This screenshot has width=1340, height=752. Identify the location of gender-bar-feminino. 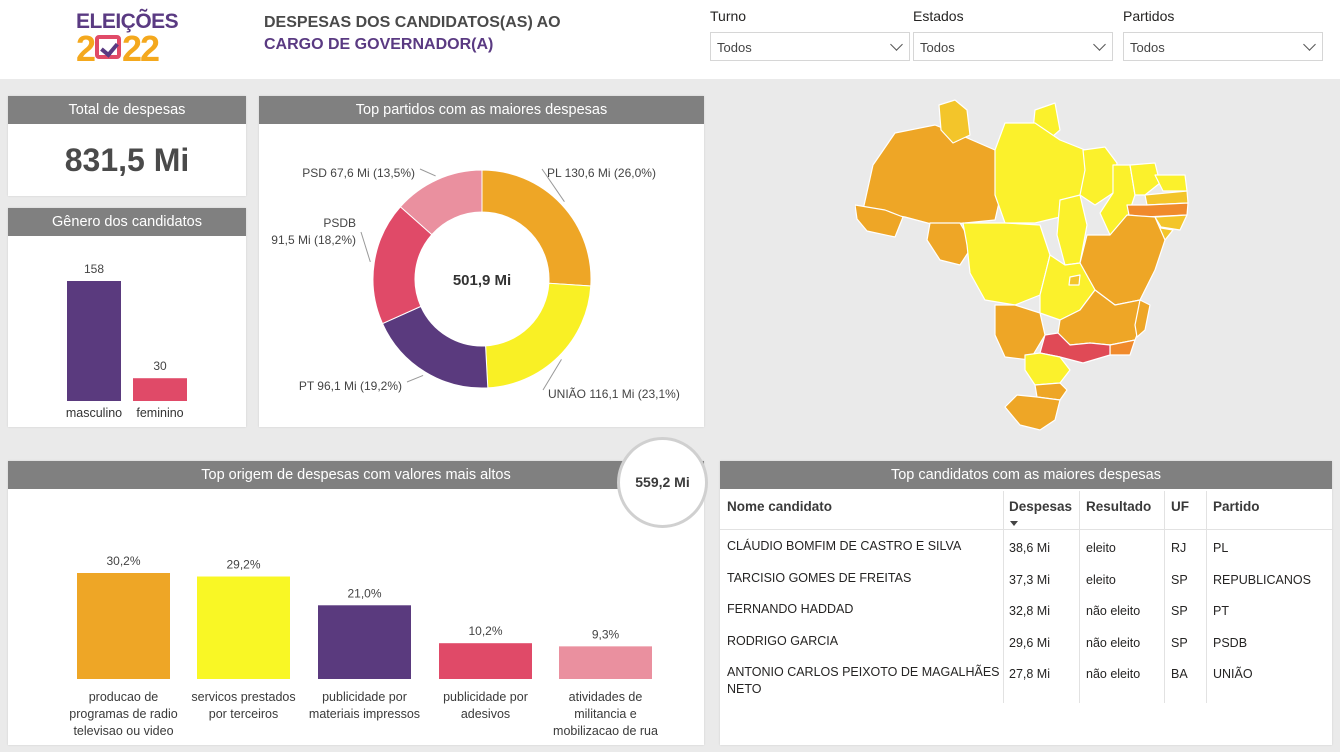
(160, 389).